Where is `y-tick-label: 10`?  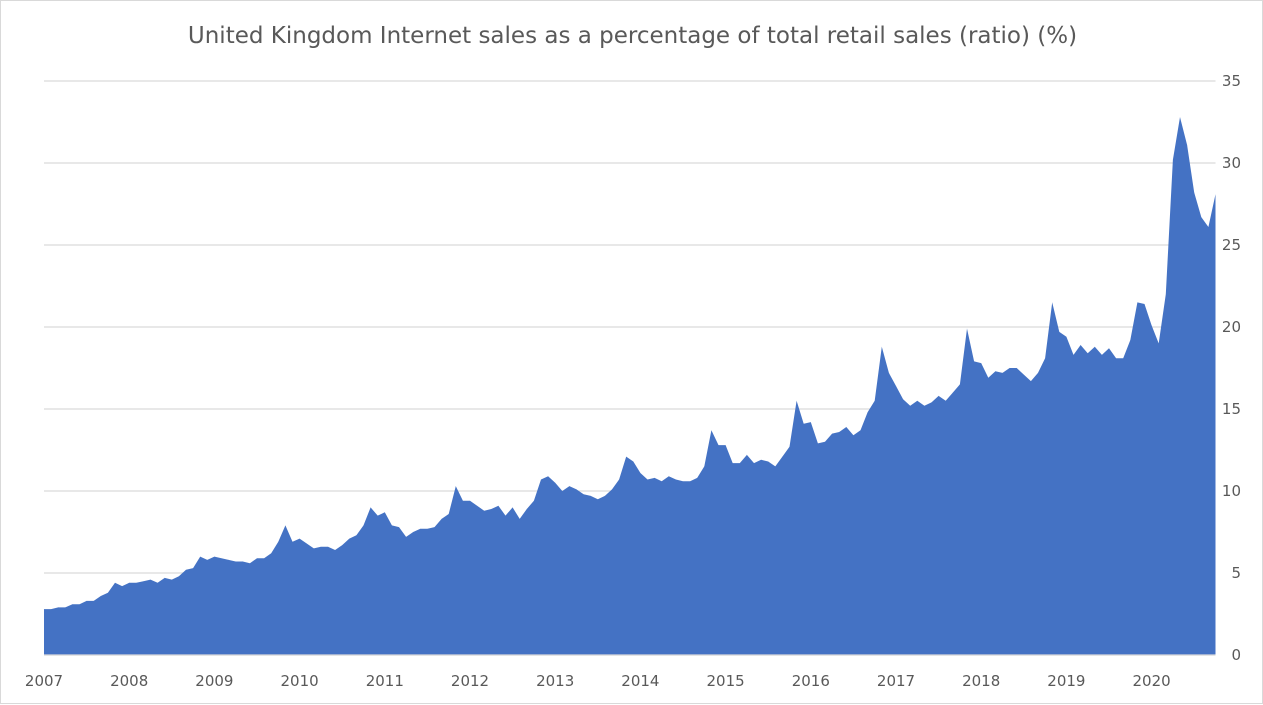 y-tick-label: 10 is located at coordinates (1231, 491).